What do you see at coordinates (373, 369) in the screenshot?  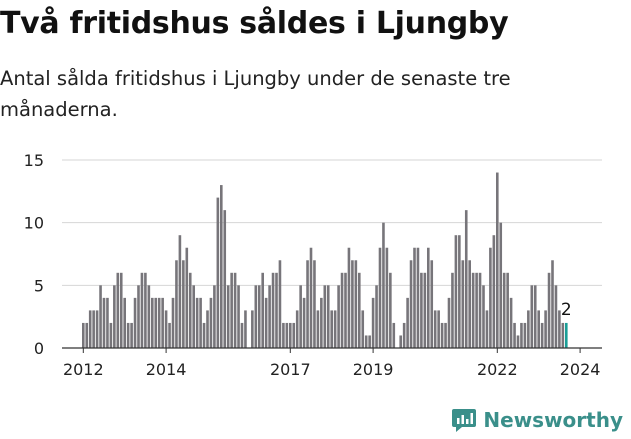 I see `x-tick-label: 2019` at bounding box center [373, 369].